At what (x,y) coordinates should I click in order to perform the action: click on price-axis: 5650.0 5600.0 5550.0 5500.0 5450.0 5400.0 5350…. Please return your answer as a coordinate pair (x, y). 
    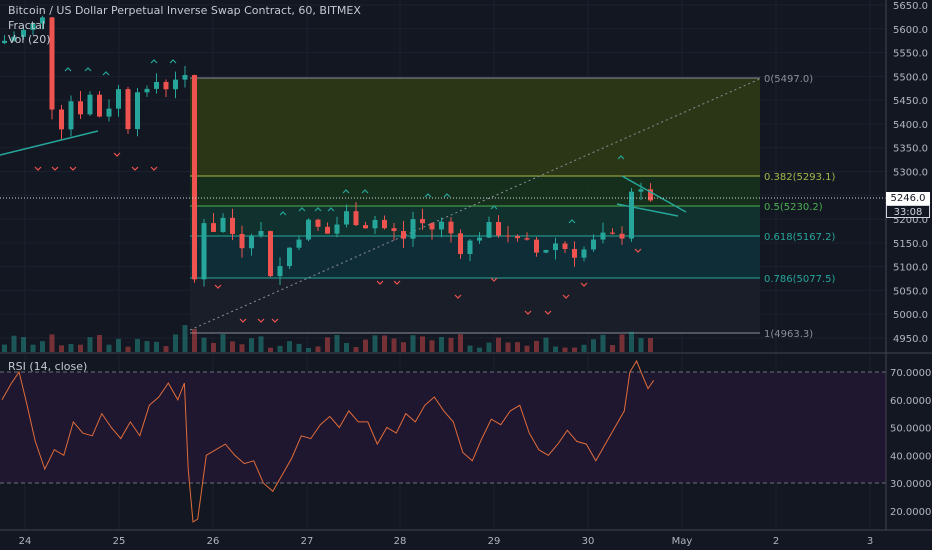
    Looking at the image, I should click on (910, 173).